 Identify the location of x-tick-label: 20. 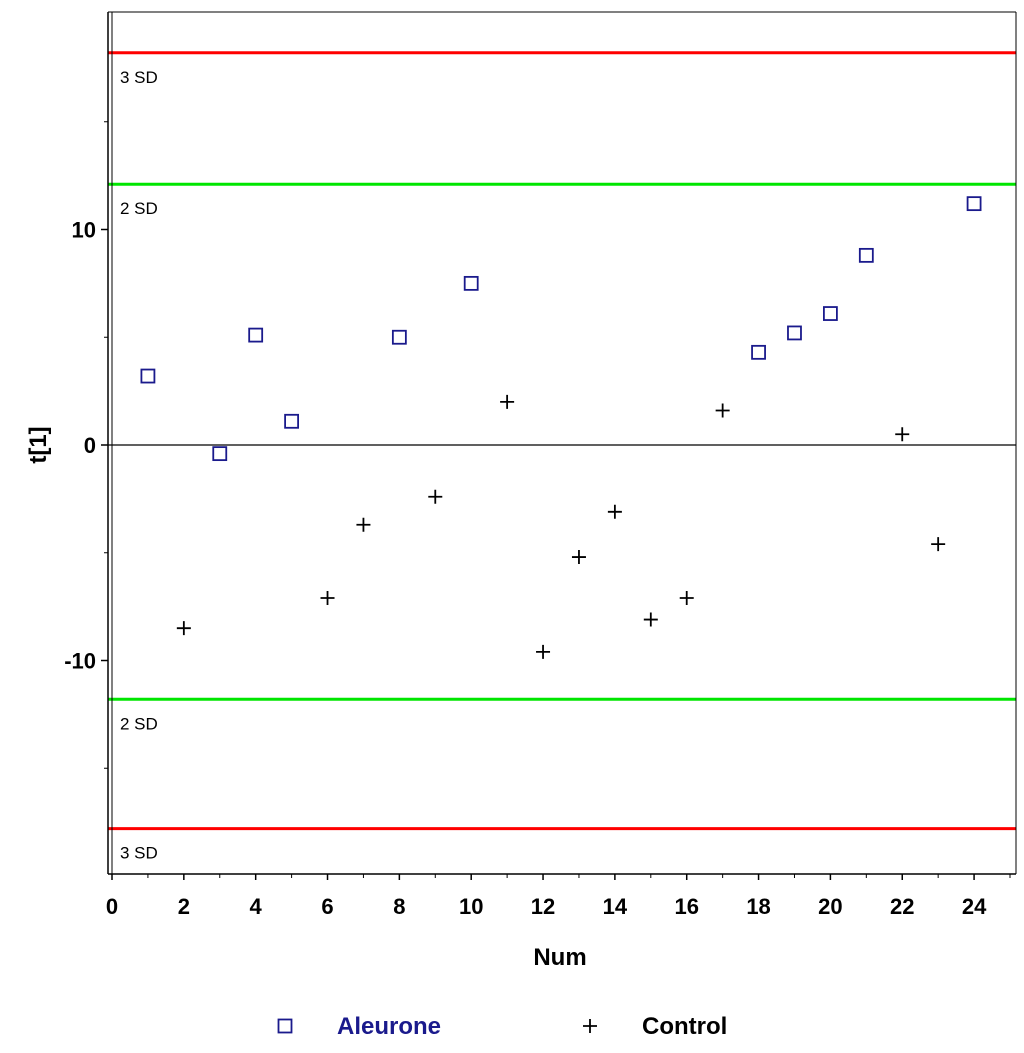
(830, 906).